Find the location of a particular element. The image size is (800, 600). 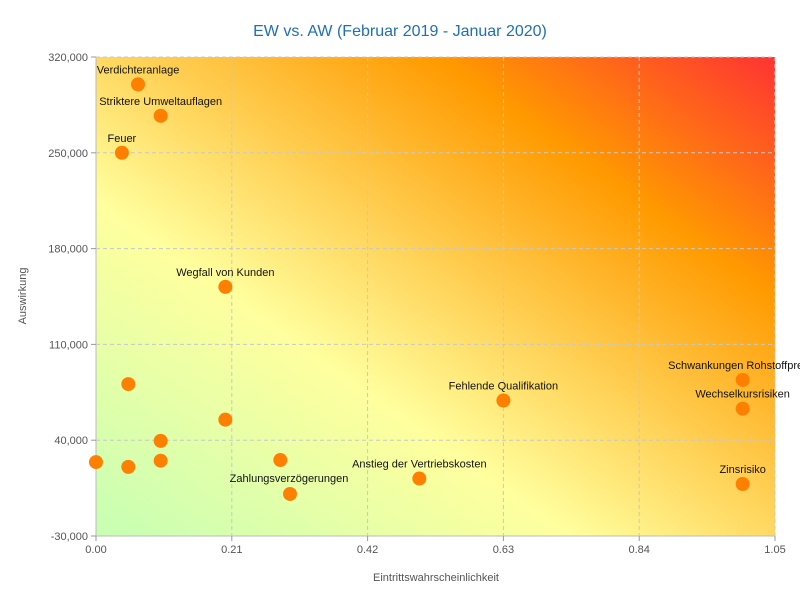

y-tick-label: -30,000 is located at coordinates (69, 537).